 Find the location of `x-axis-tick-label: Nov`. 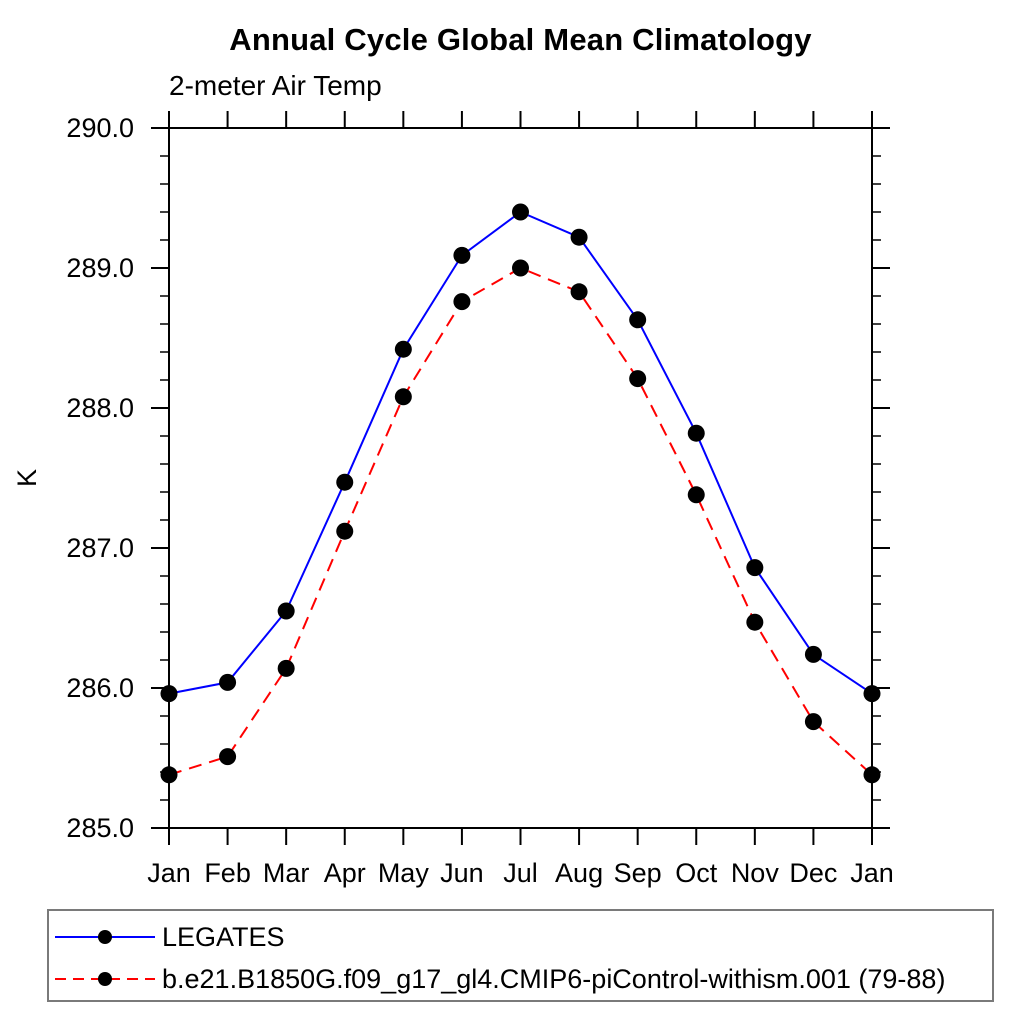

x-axis-tick-label: Nov is located at coordinates (755, 873).